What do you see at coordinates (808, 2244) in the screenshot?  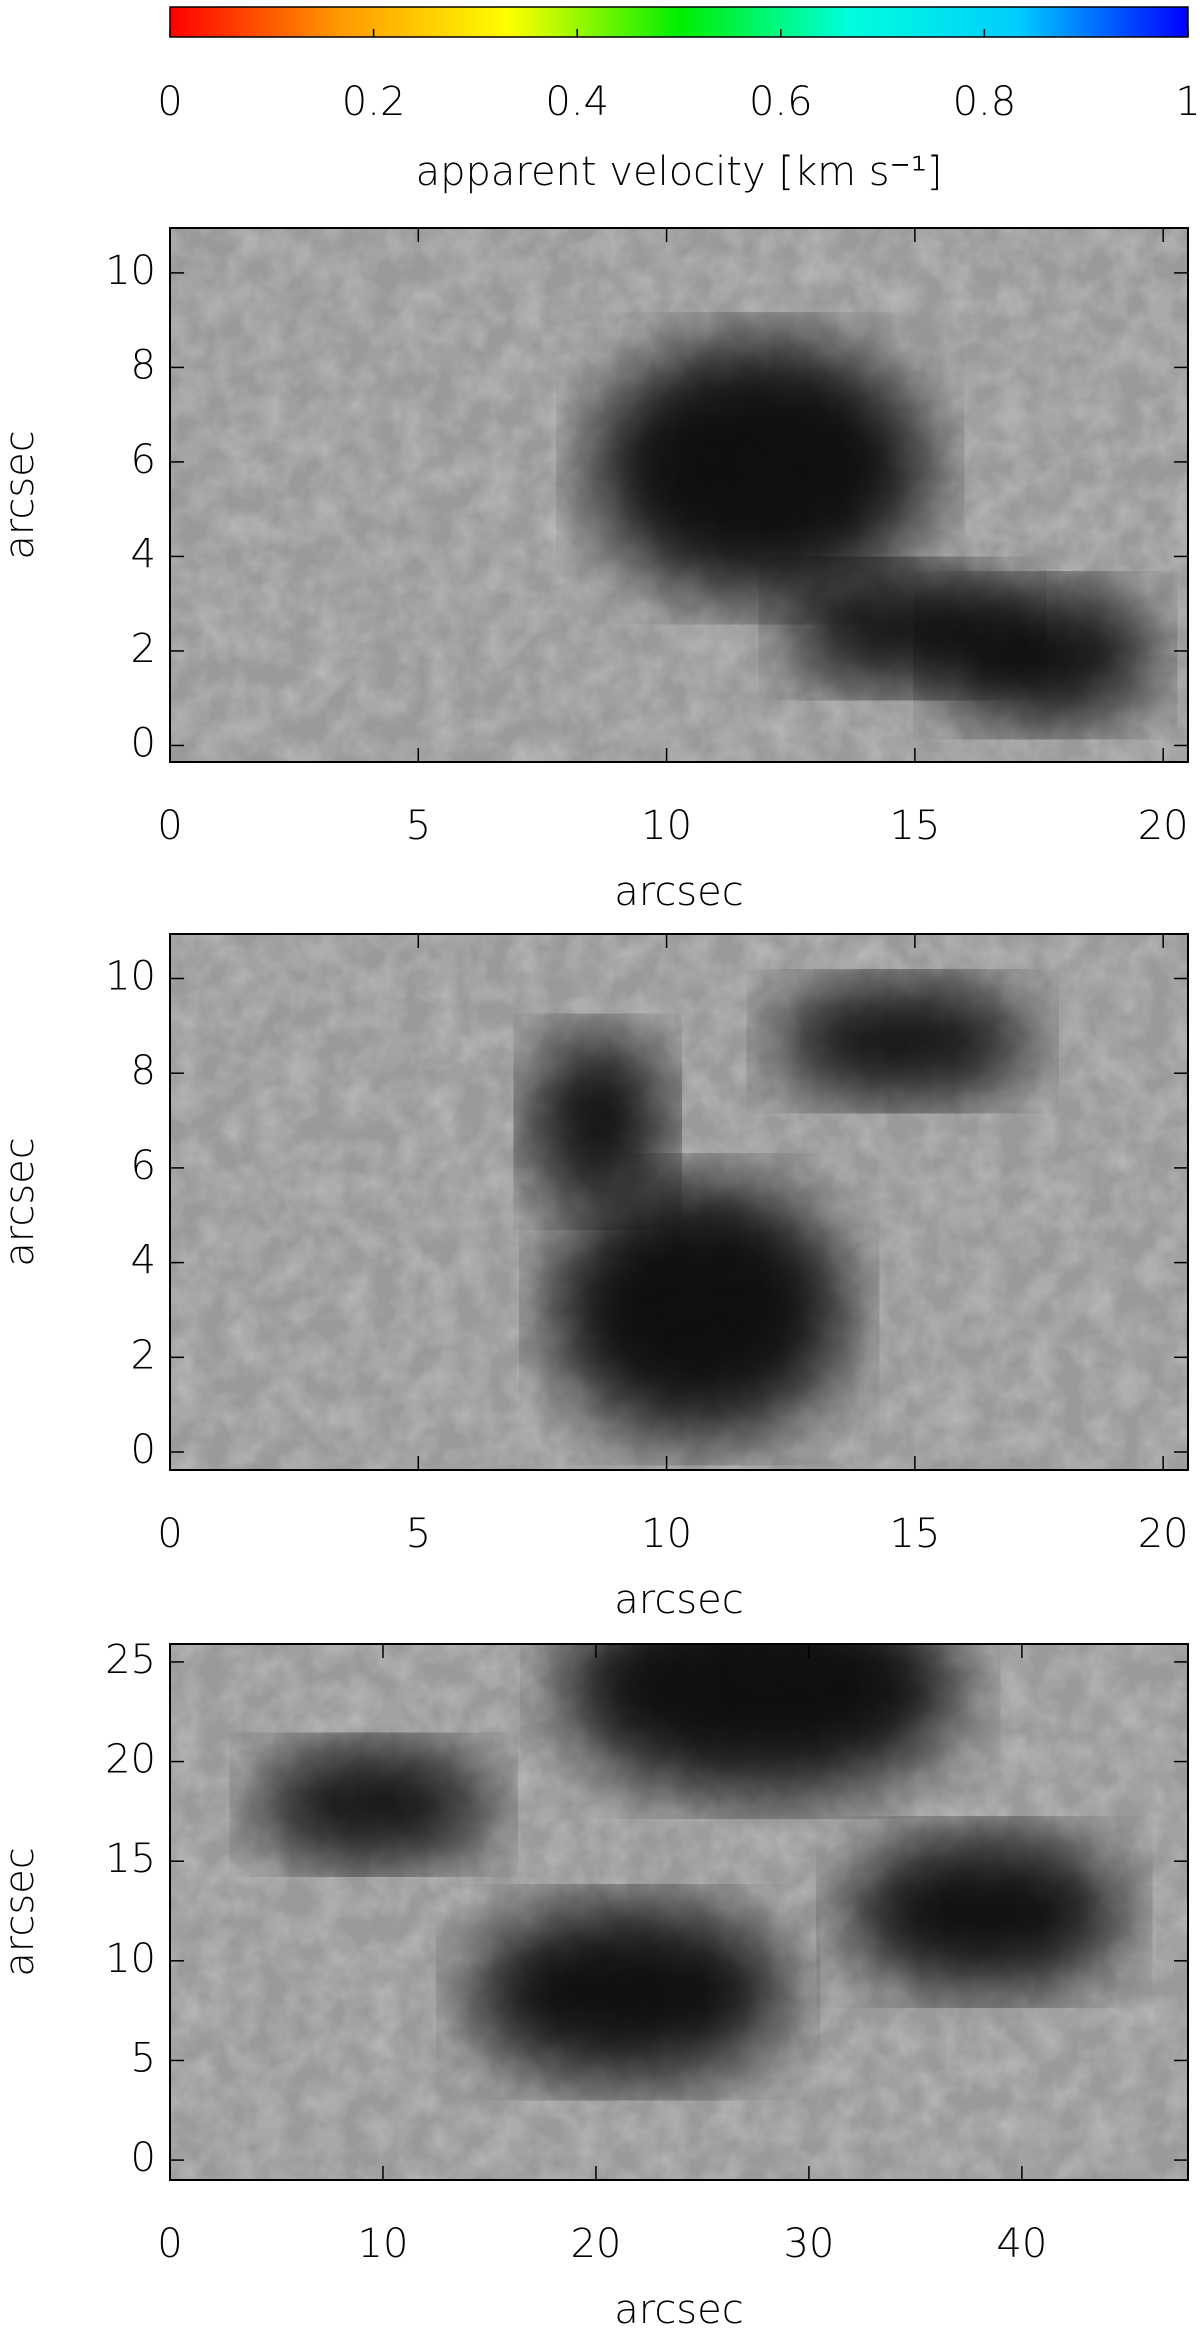 I see `x-tick-label: 30` at bounding box center [808, 2244].